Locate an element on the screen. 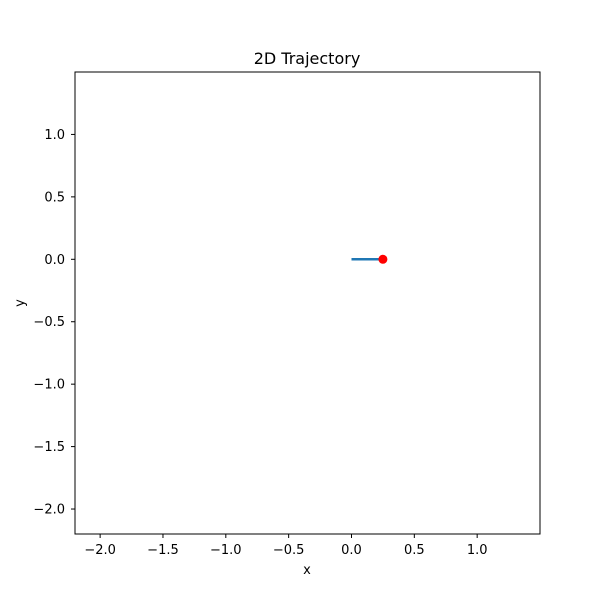  chart-title: 2D Trajectory is located at coordinates (307, 58).